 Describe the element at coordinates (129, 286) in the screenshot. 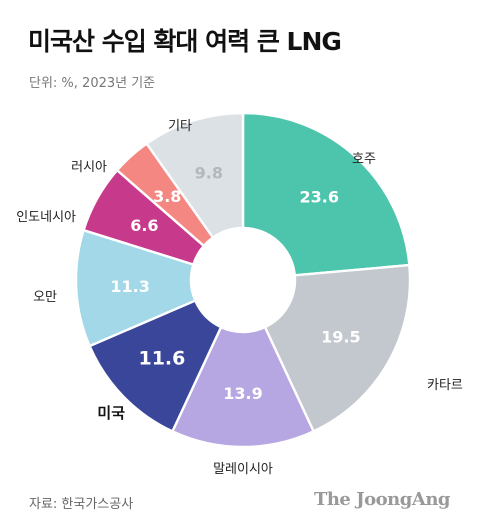

I see `value-label-5: 11.3` at that location.